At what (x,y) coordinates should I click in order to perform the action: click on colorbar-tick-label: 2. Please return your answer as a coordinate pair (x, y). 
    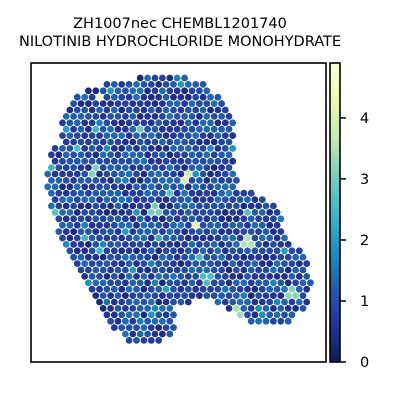
    Looking at the image, I should click on (364, 241).